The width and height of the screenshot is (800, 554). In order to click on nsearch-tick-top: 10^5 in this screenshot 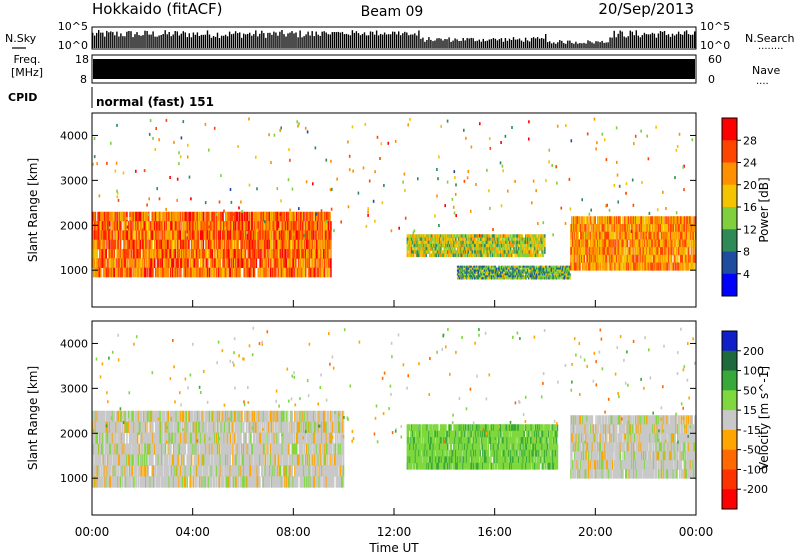, I will do `click(715, 26)`.